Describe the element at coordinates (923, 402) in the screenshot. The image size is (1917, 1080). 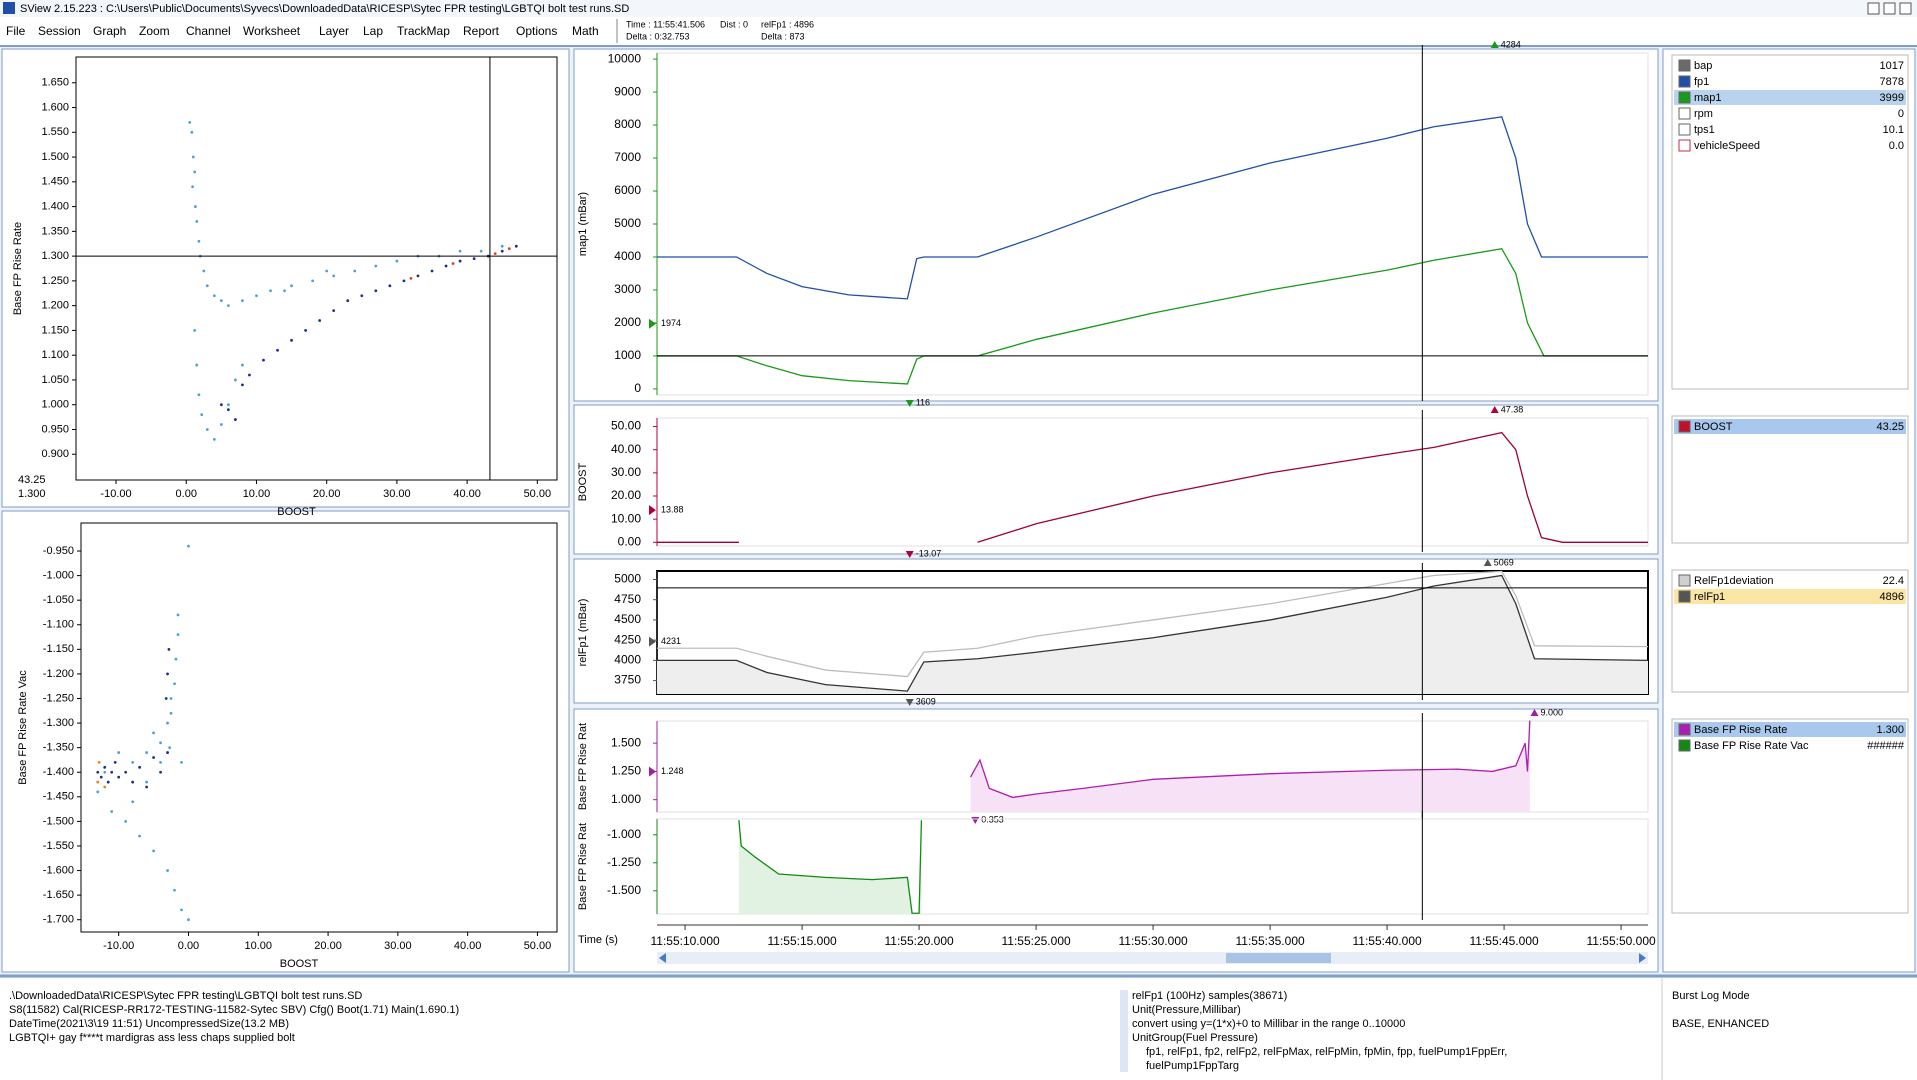
I see `annotation-label: 116` at that location.